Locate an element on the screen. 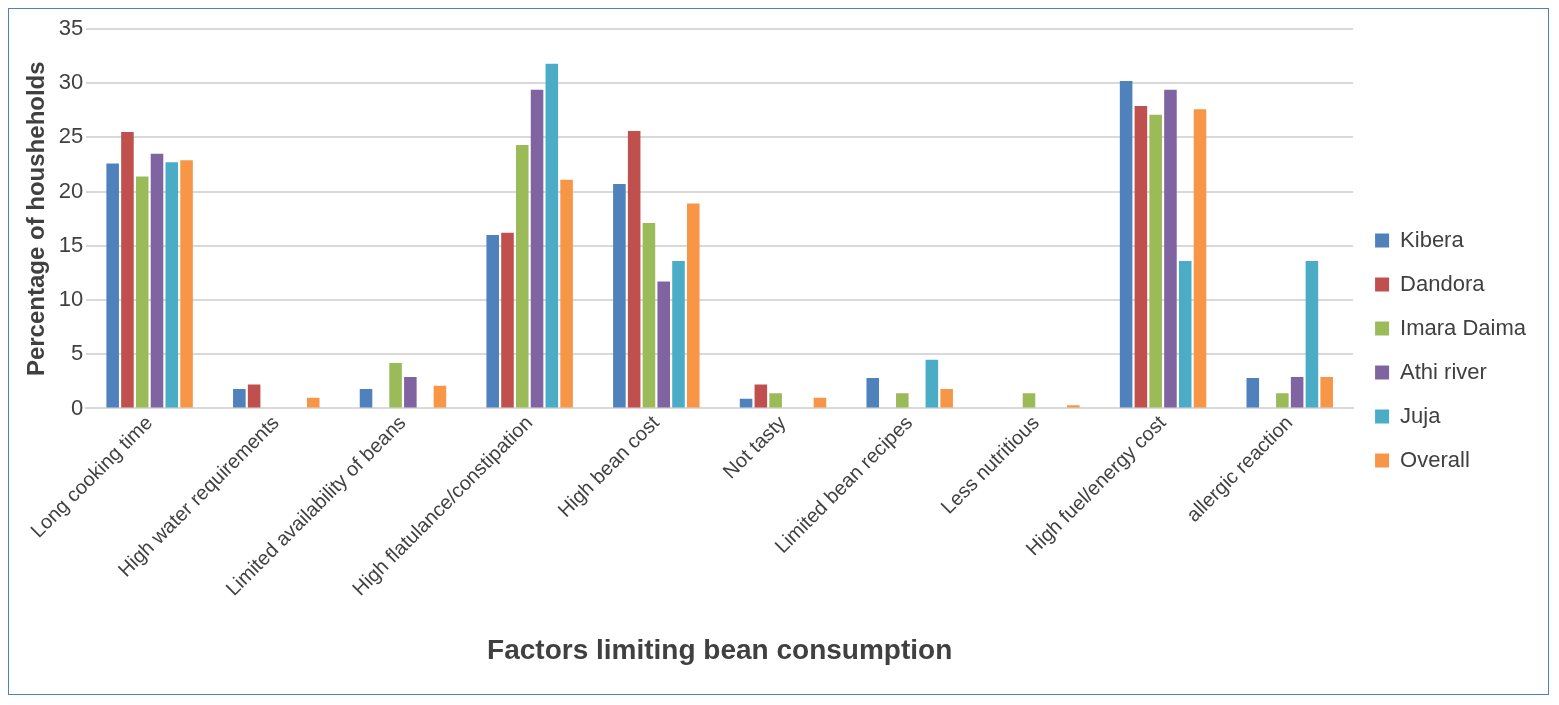  legend-label: Dandora is located at coordinates (1443, 283).